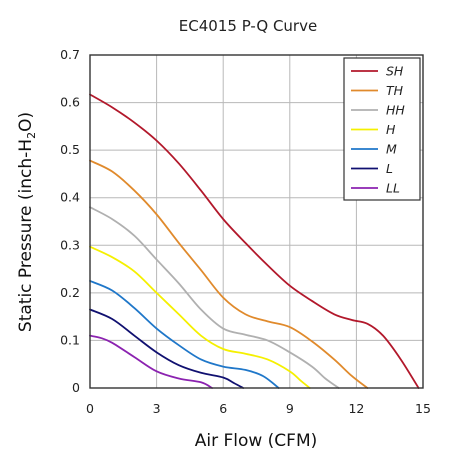 This screenshot has height=450, width=450. Describe the element at coordinates (70, 221) in the screenshot. I see `y-axis-ticks: 0 0.1 0.2 0.3 0.4 0.5 0.6 0.7` at that location.